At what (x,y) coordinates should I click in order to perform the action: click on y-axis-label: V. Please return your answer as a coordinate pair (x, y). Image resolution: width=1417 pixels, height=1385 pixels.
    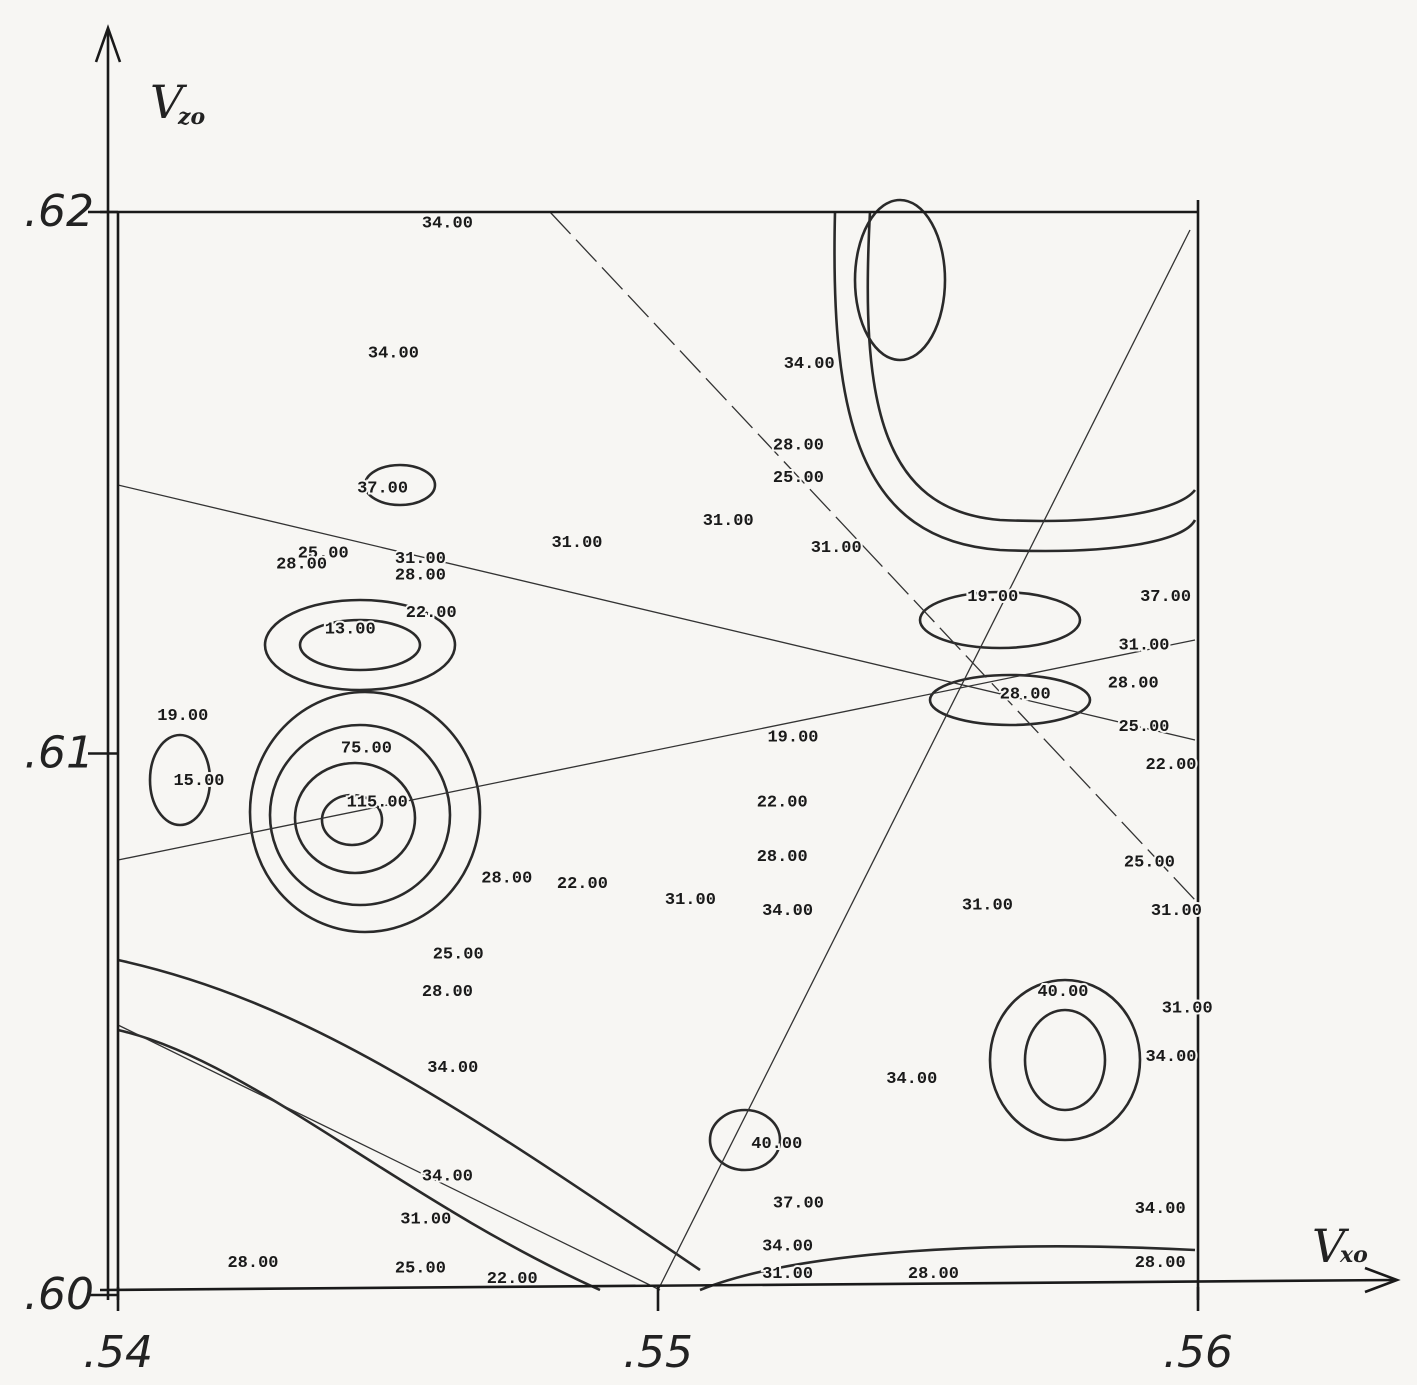
    Looking at the image, I should click on (169, 102).